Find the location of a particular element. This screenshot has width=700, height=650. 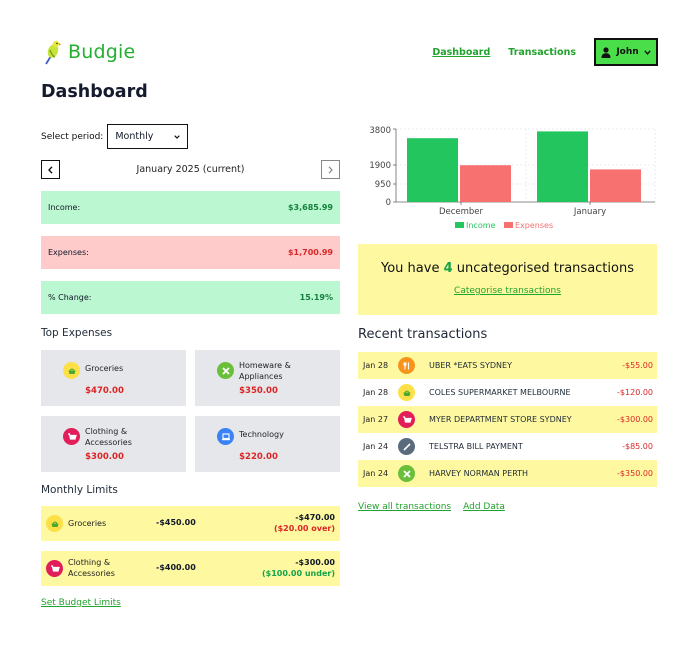

next-month-button is located at coordinates (330, 169).